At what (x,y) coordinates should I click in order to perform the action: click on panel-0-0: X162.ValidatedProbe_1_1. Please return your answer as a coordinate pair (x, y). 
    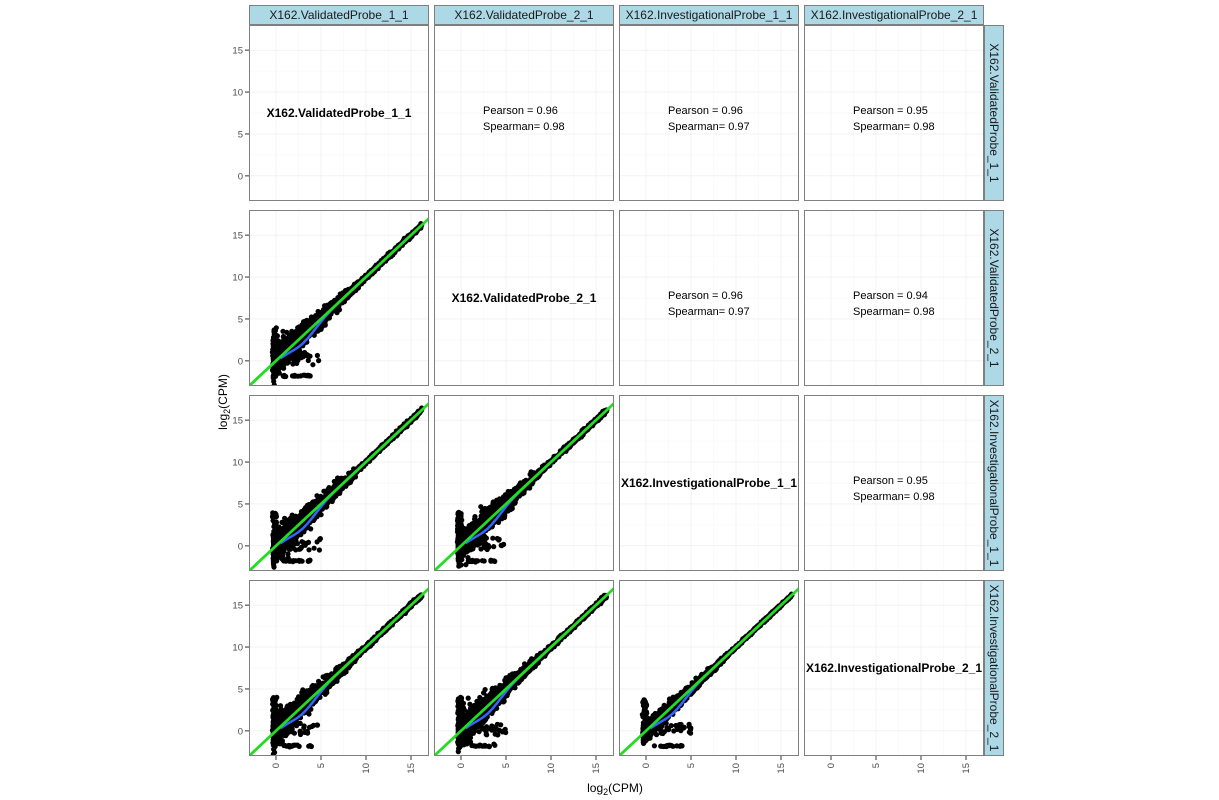
    Looking at the image, I should click on (339, 113).